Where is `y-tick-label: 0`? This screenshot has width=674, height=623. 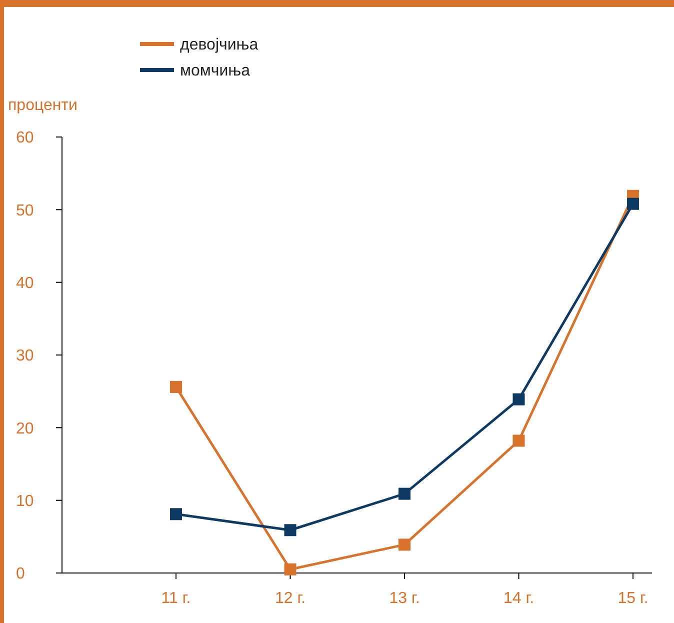 y-tick-label: 0 is located at coordinates (20, 574).